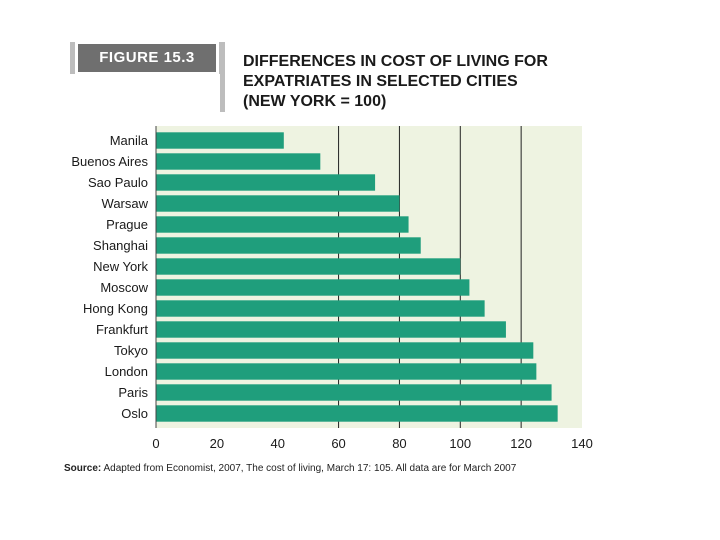 The image size is (720, 540). I want to click on category-label: London, so click(126, 371).